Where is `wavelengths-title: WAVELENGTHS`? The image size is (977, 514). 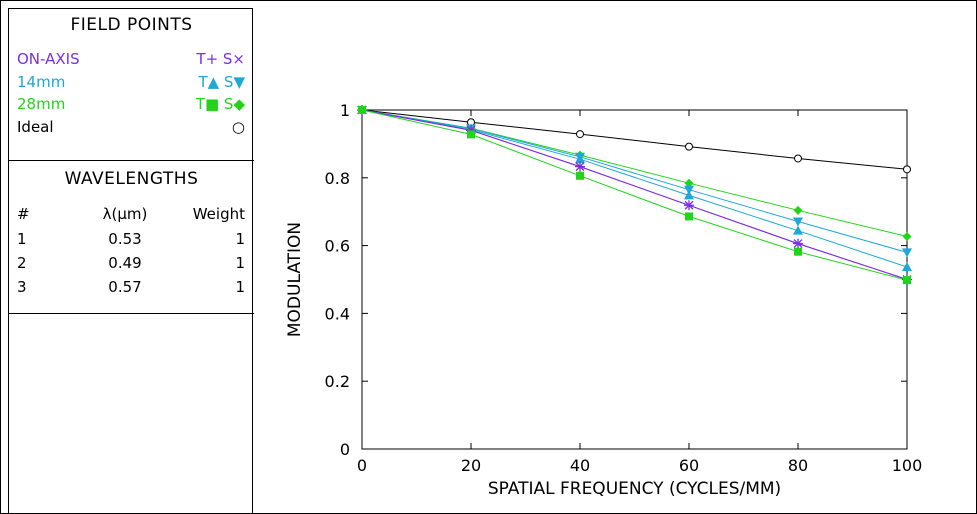 wavelengths-title: WAVELENGTHS is located at coordinates (131, 179).